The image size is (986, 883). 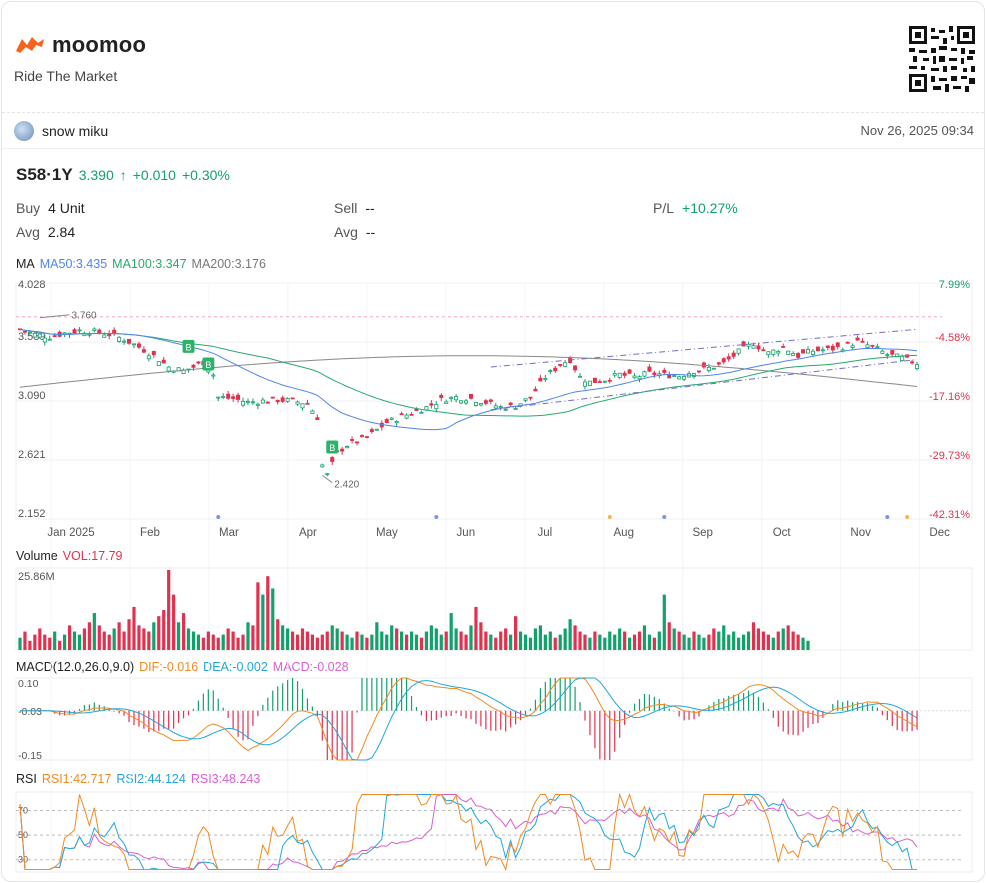 I want to click on rsi3-value: RSI3:48.243, so click(x=225, y=779).